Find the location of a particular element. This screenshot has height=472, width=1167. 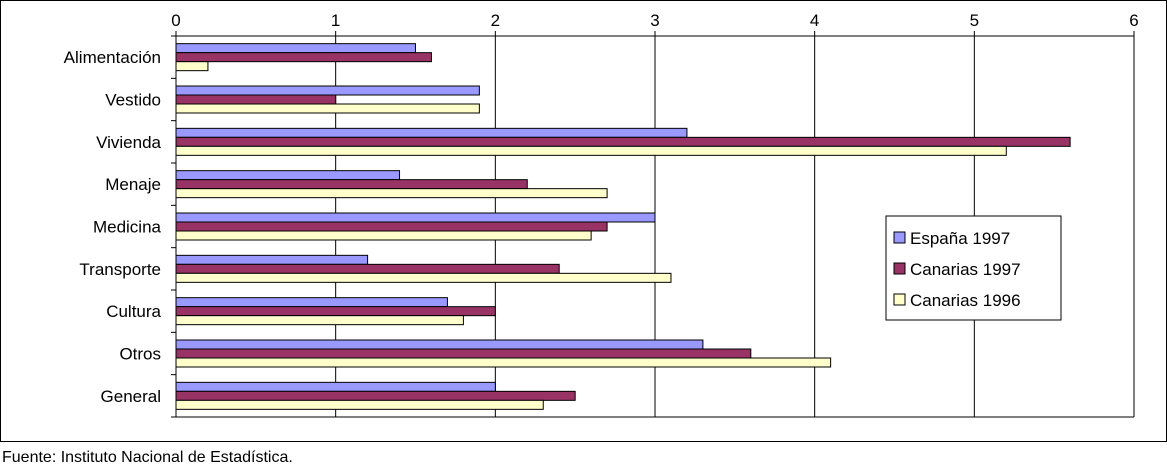

x-tick-label: 0 is located at coordinates (175, 20).